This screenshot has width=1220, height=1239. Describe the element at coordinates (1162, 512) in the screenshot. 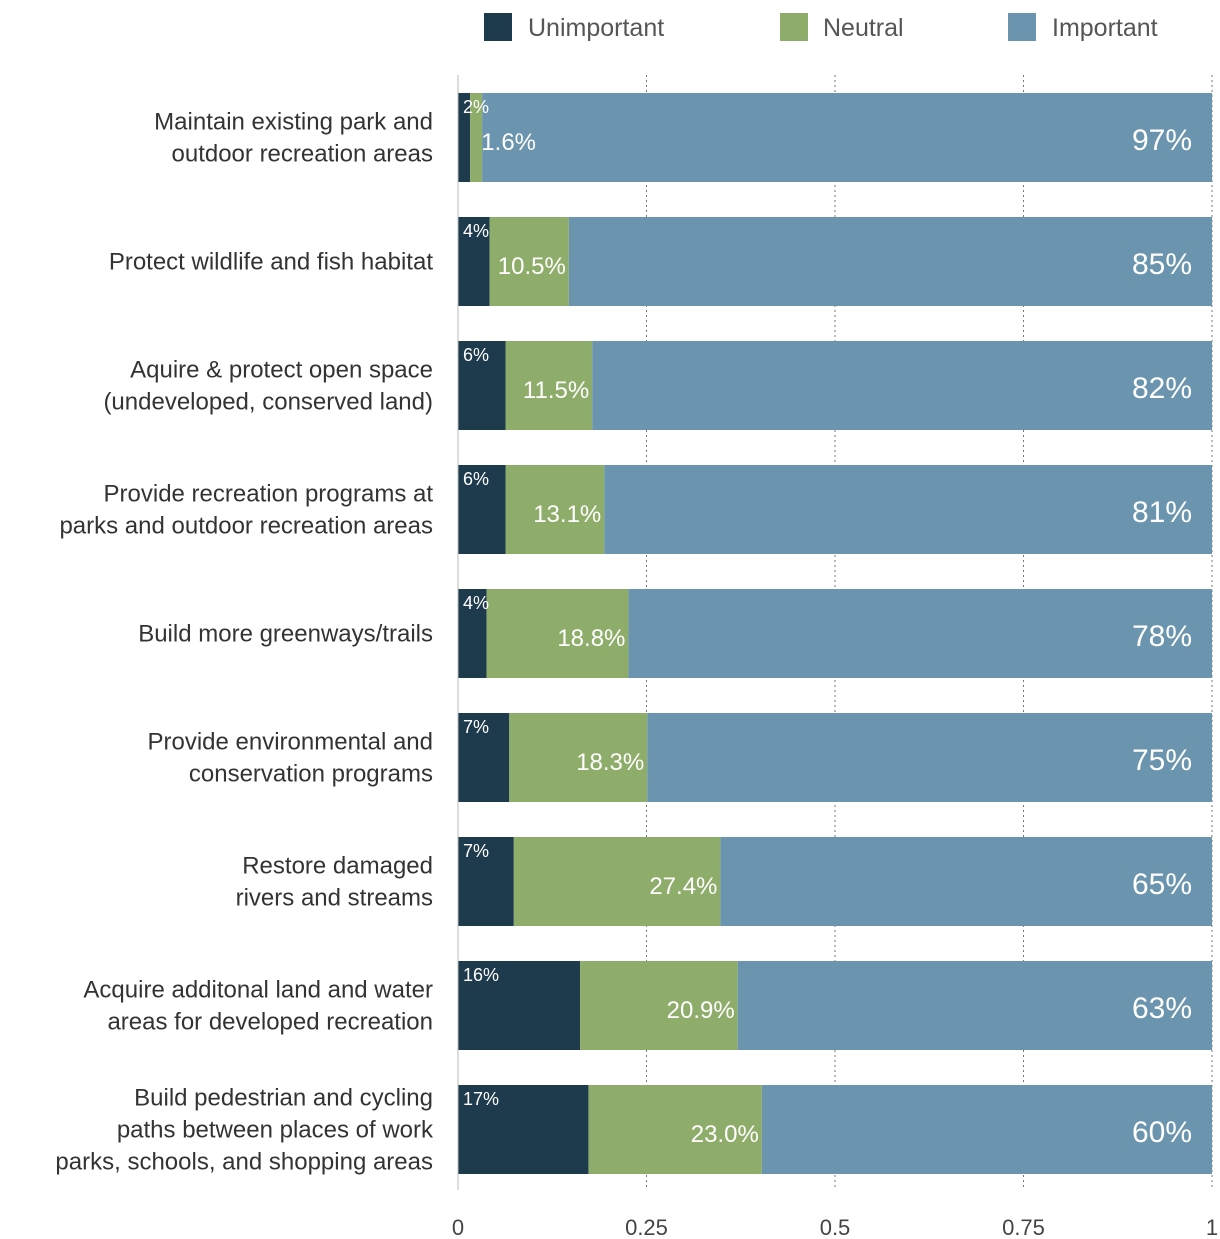

I see `data-label-important: 81%` at that location.